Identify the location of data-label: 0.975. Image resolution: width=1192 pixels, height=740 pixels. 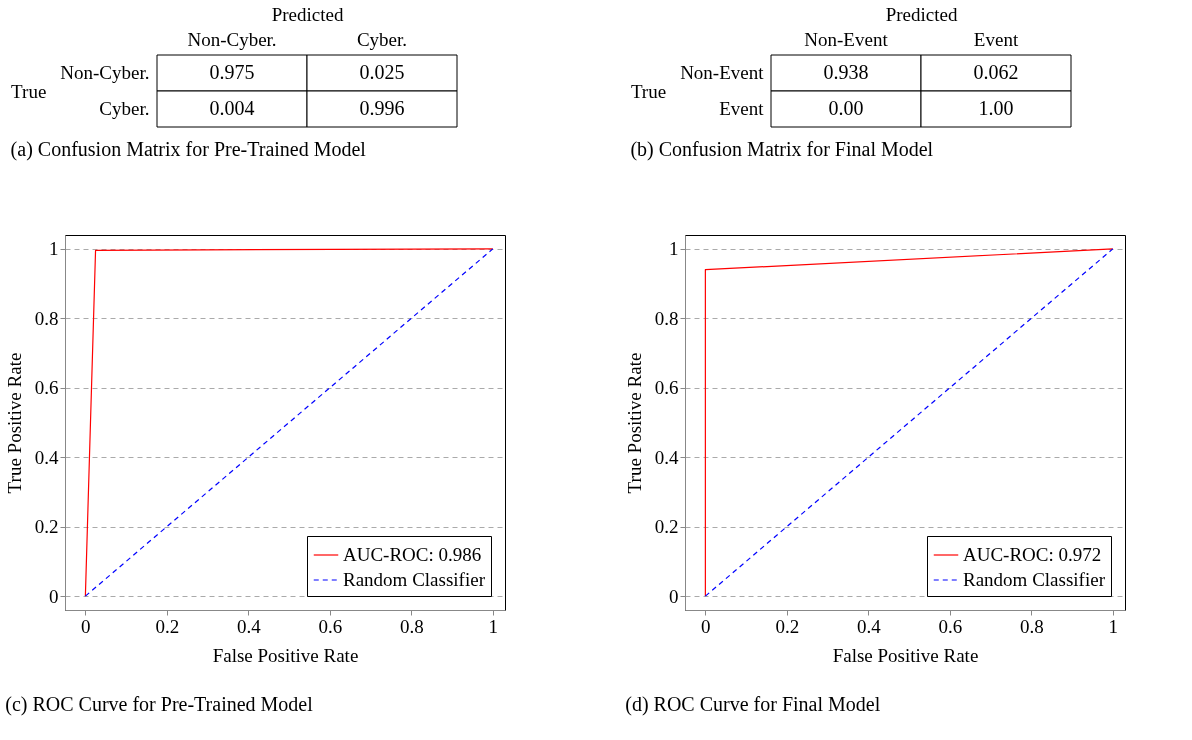
(232, 72).